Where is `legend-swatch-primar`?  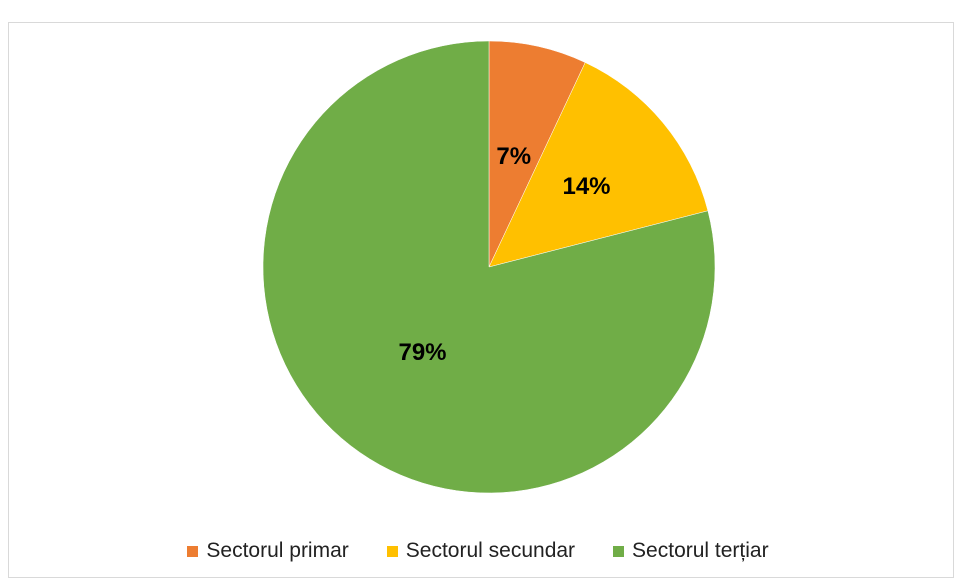
legend-swatch-primar is located at coordinates (193, 551).